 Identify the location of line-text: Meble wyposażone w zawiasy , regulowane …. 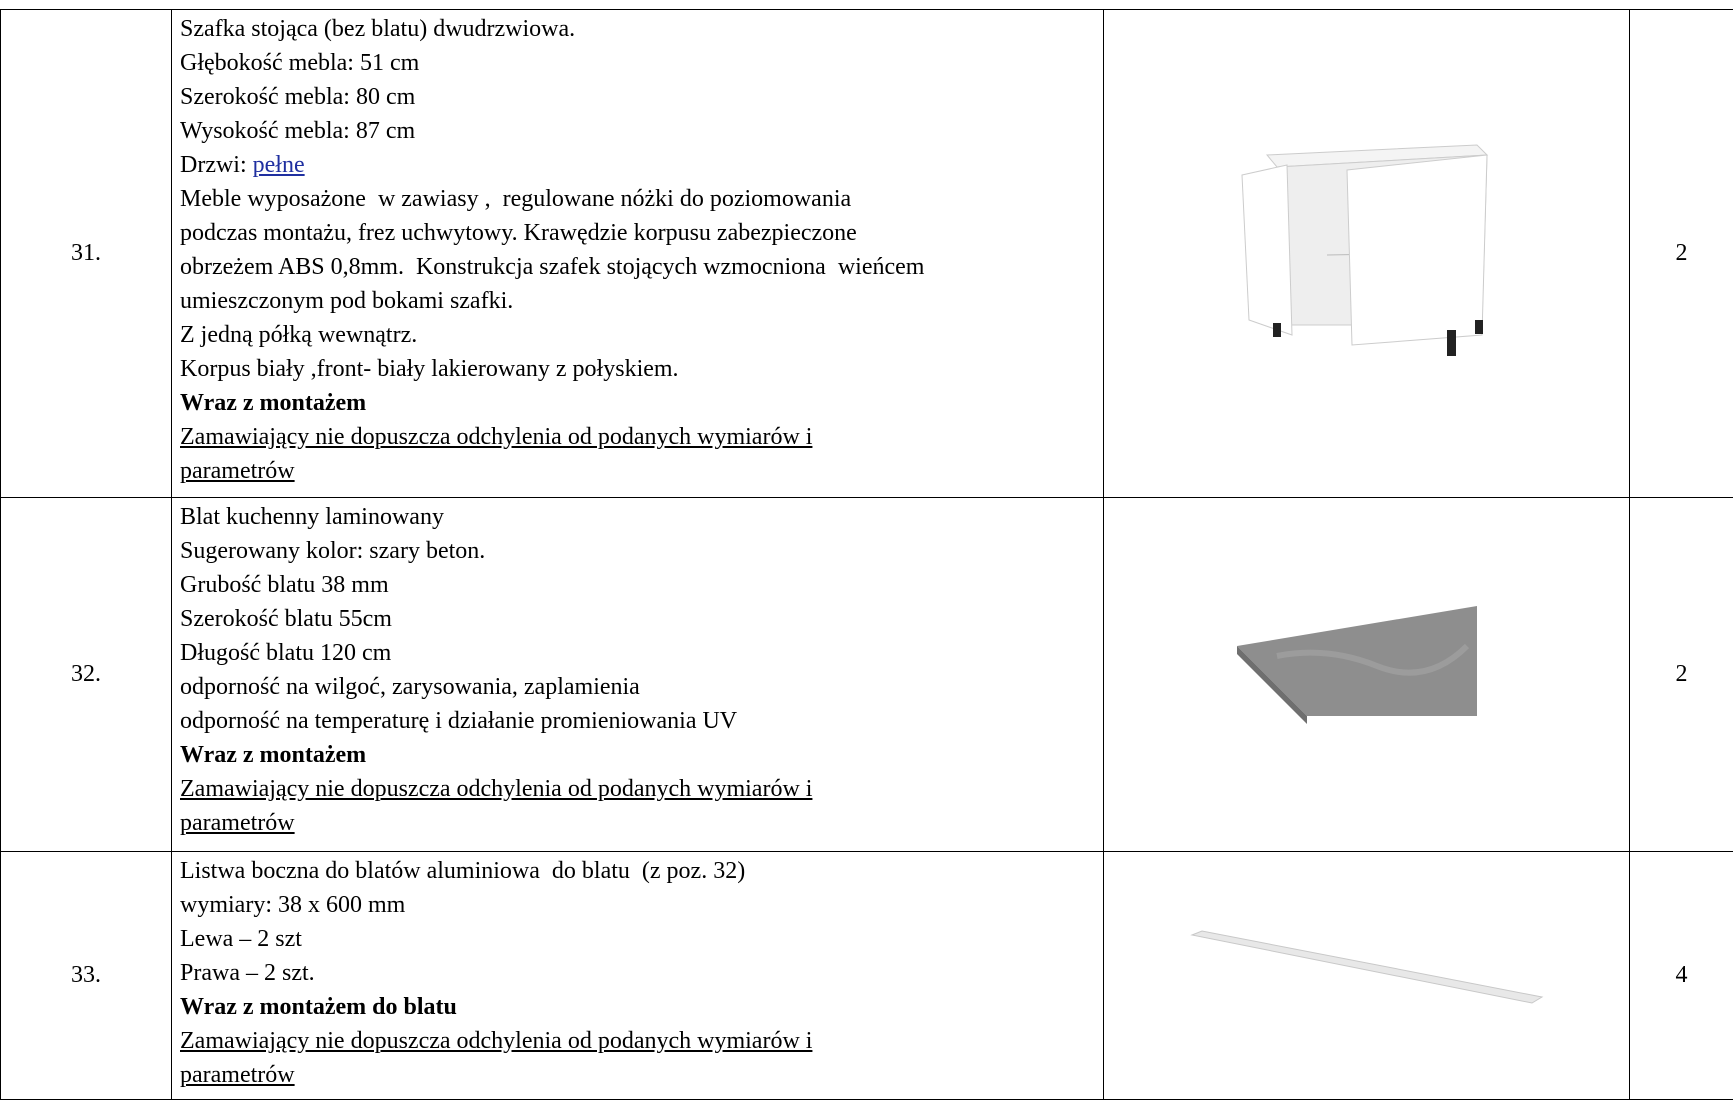
(515, 199).